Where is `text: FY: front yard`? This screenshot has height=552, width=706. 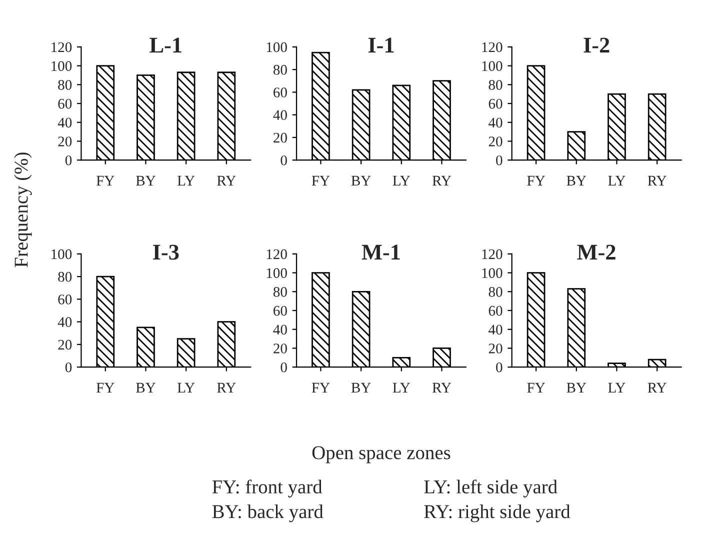 text: FY: front yard is located at coordinates (267, 489).